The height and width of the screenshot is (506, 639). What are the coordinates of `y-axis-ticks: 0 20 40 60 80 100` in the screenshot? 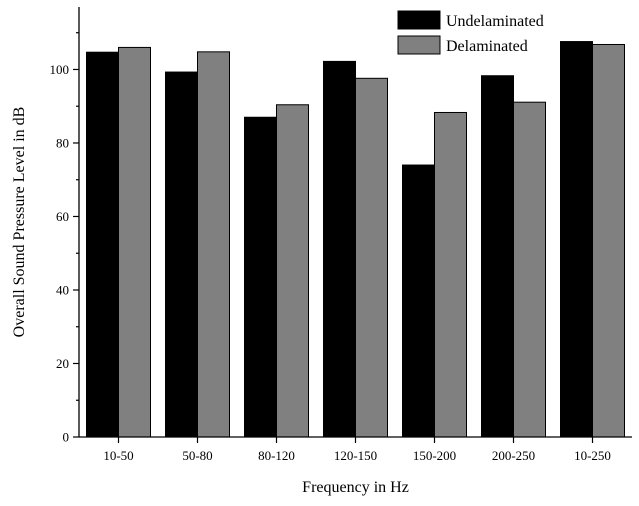 It's located at (64, 238).